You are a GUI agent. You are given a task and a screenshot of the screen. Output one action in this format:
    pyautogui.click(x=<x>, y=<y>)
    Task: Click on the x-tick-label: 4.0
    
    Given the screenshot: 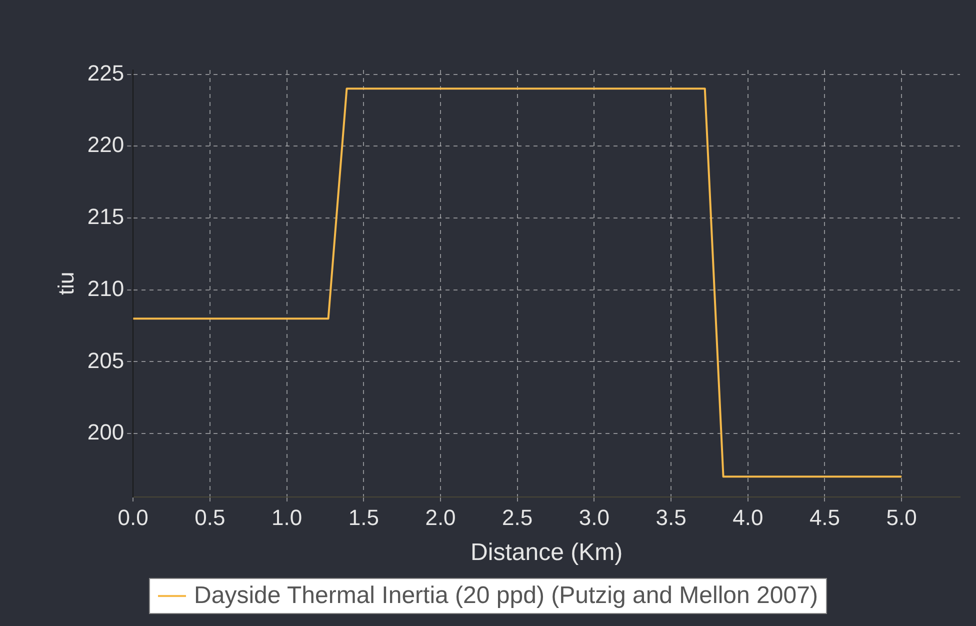 What is the action you would take?
    pyautogui.click(x=748, y=517)
    